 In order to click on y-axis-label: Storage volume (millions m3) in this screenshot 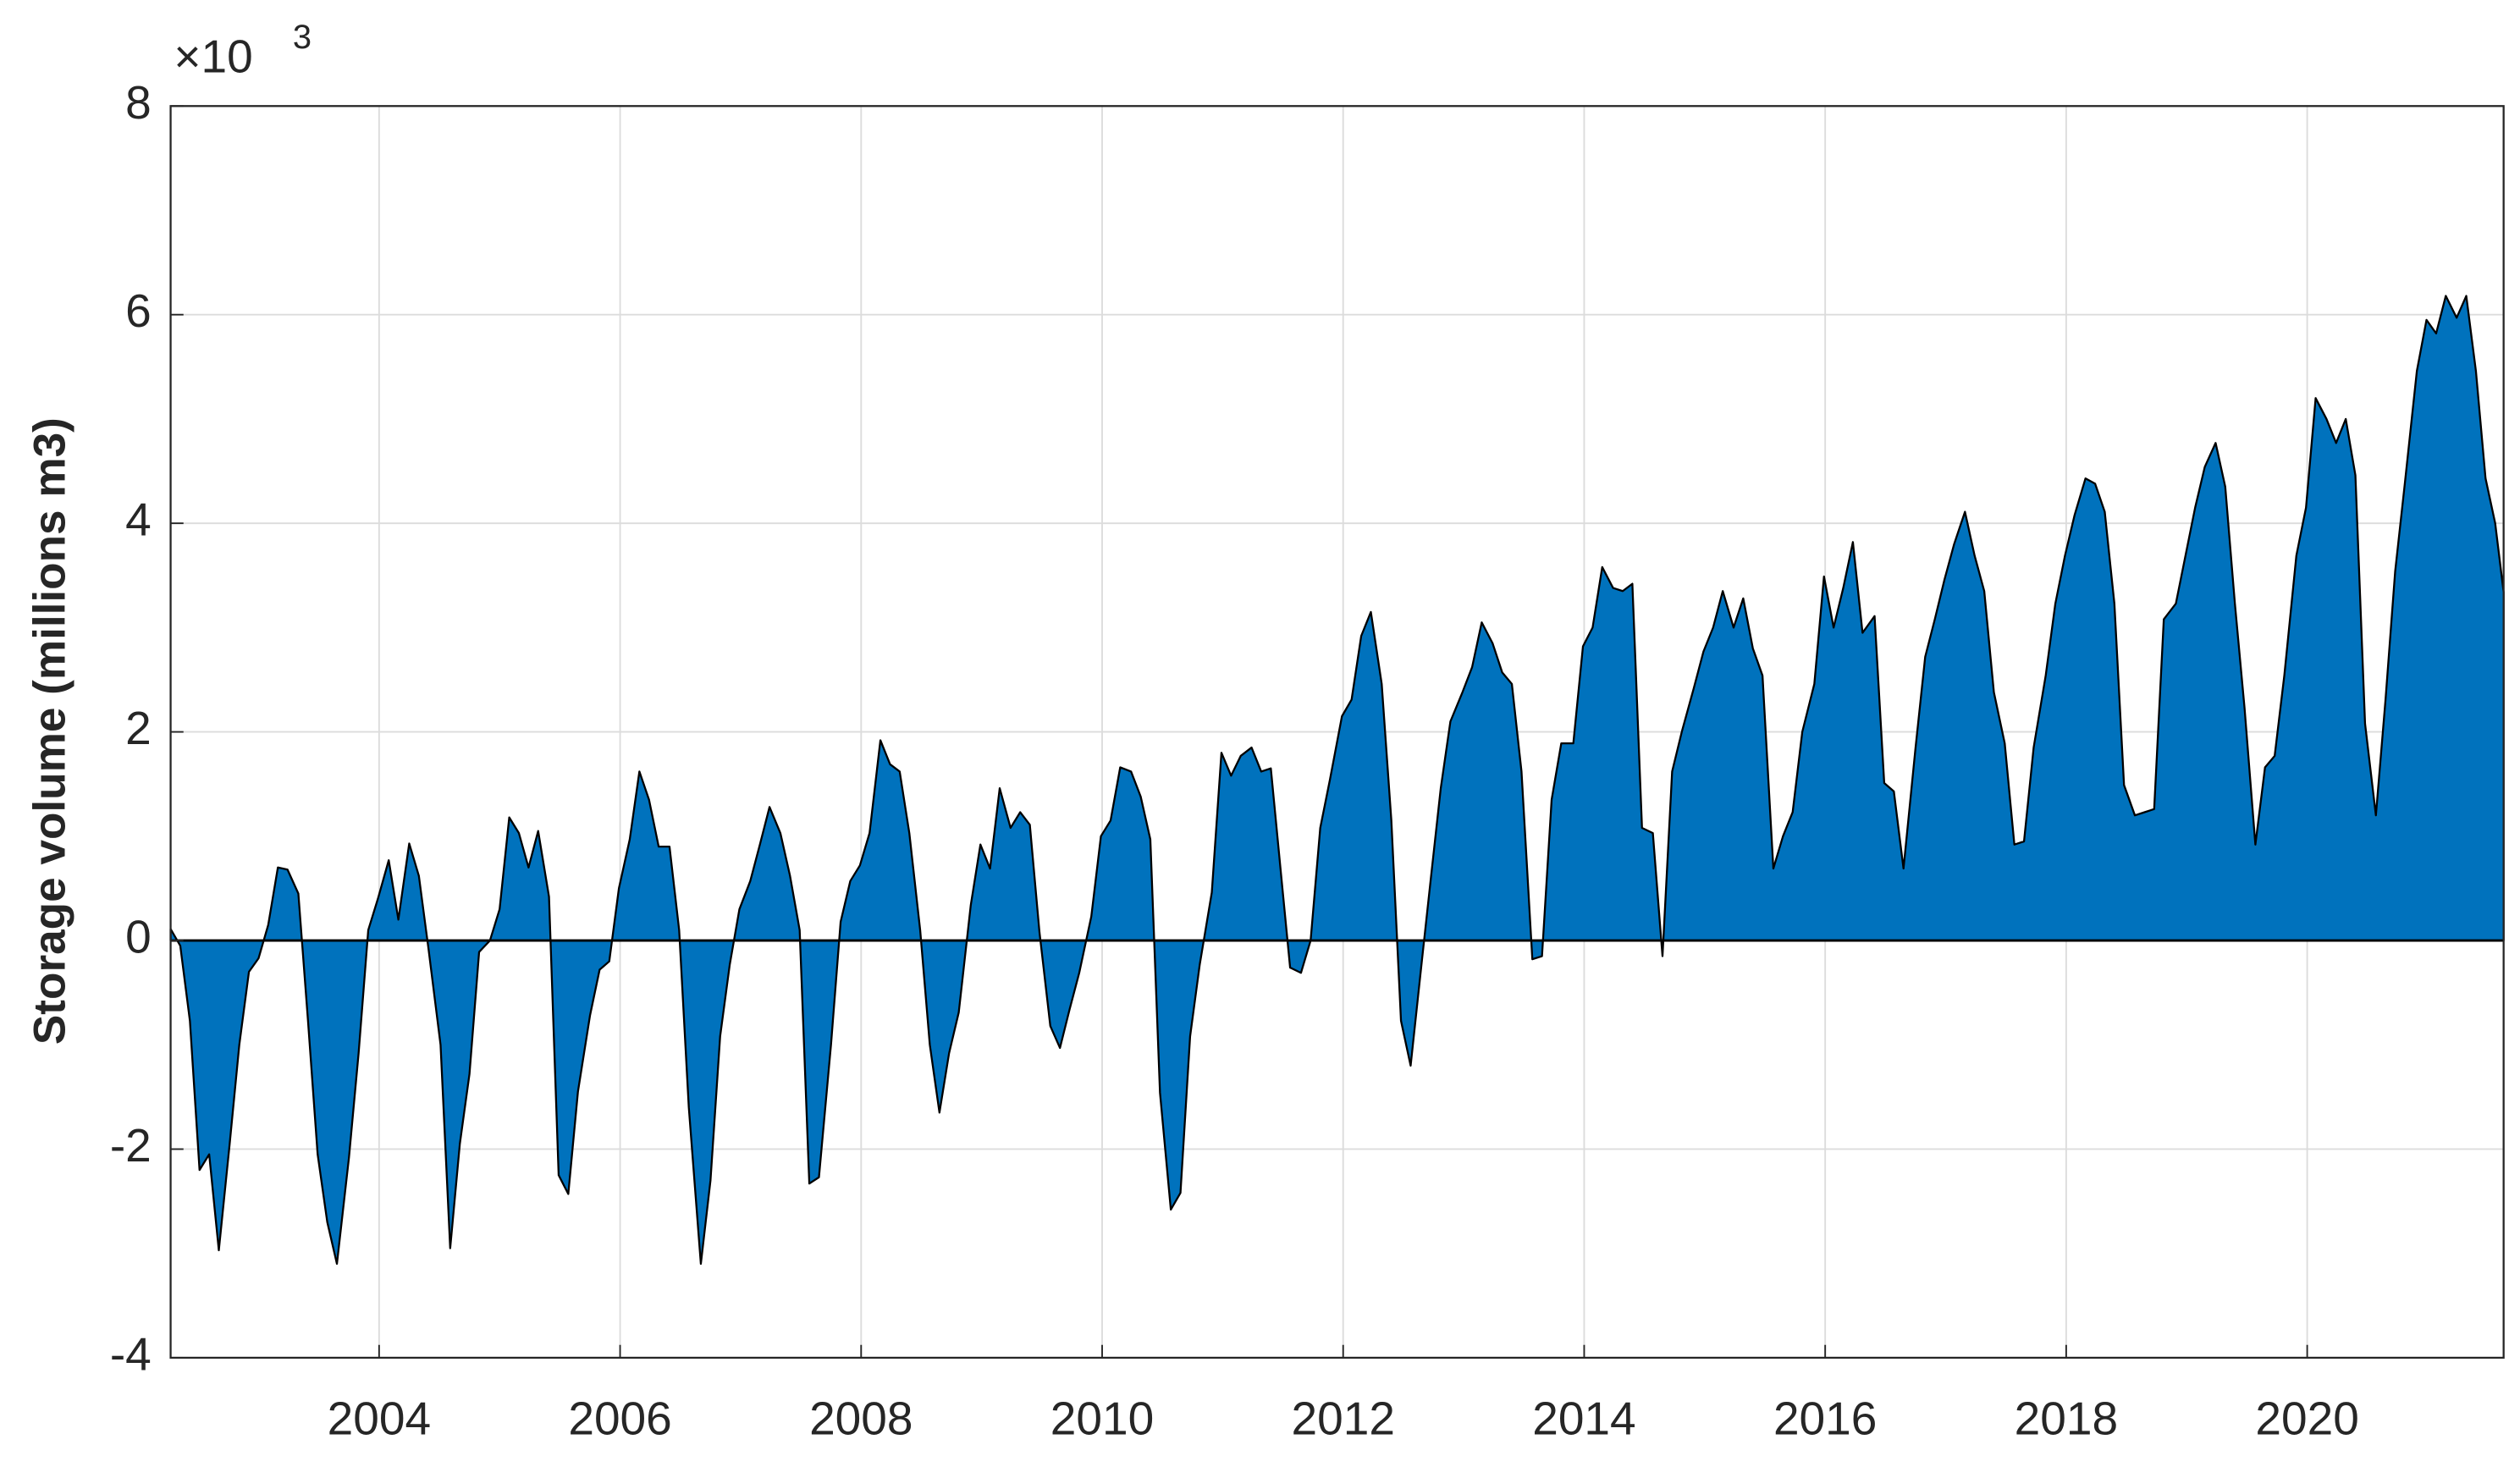, I will do `click(49, 731)`.